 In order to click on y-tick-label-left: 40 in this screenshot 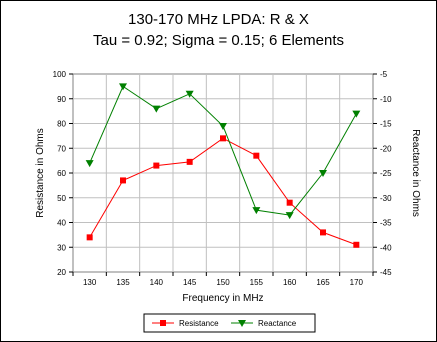, I will do `click(61, 223)`.